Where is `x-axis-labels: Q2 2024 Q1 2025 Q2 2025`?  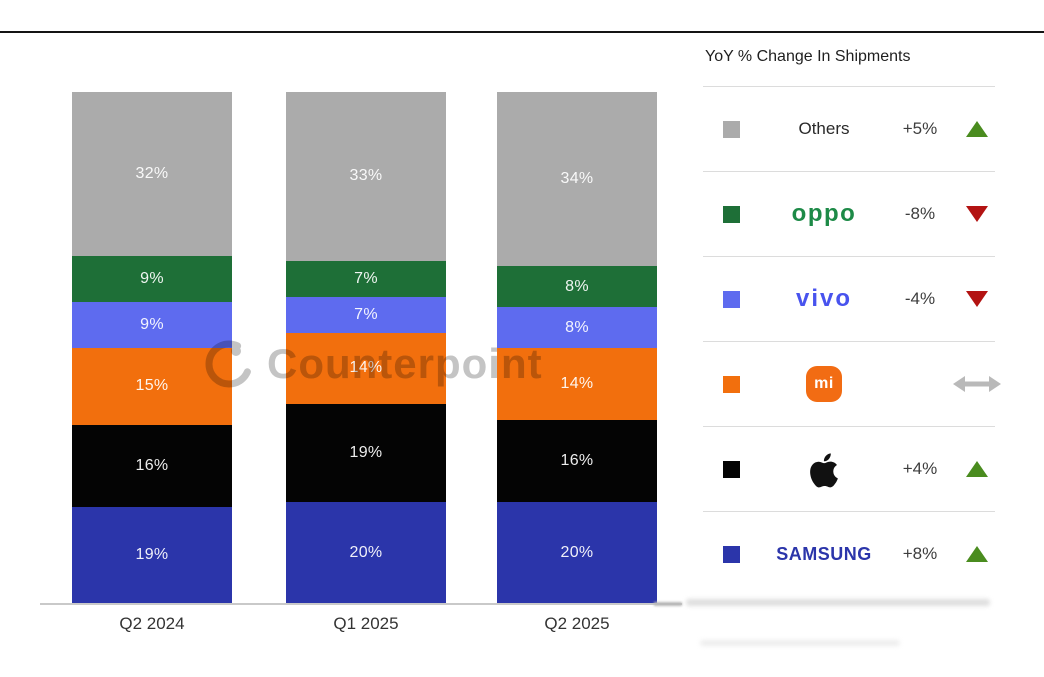 x-axis-labels: Q2 2024 Q1 2025 Q2 2025 is located at coordinates (350, 627).